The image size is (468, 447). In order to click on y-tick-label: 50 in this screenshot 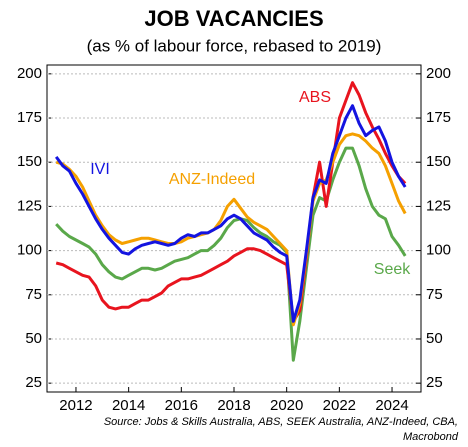, I will do `click(33, 338)`.